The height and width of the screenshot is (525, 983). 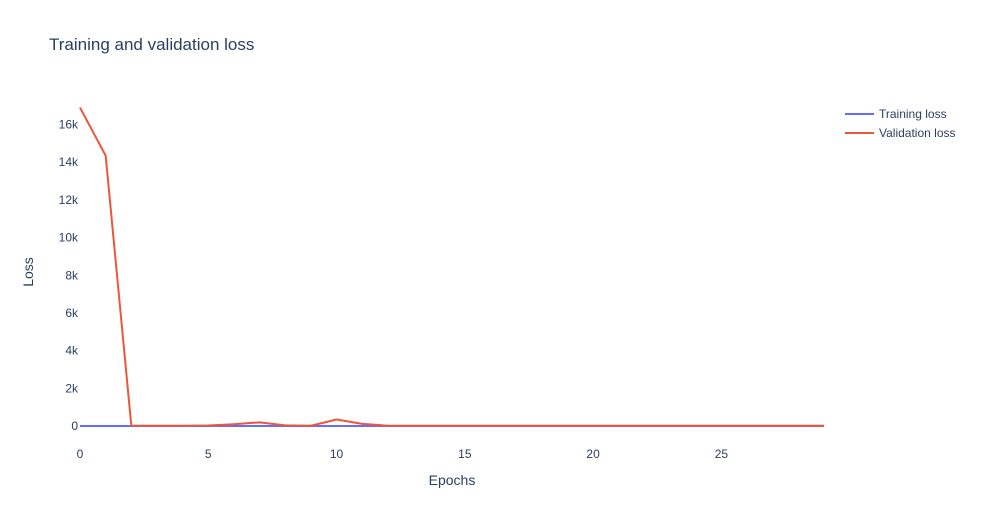 I want to click on y-tick-label: 12k, so click(x=69, y=200).